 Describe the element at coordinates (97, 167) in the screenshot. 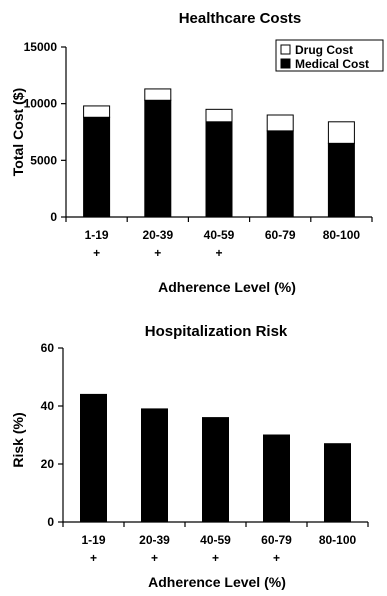

I see `bar-1-19-medical-cost` at that location.